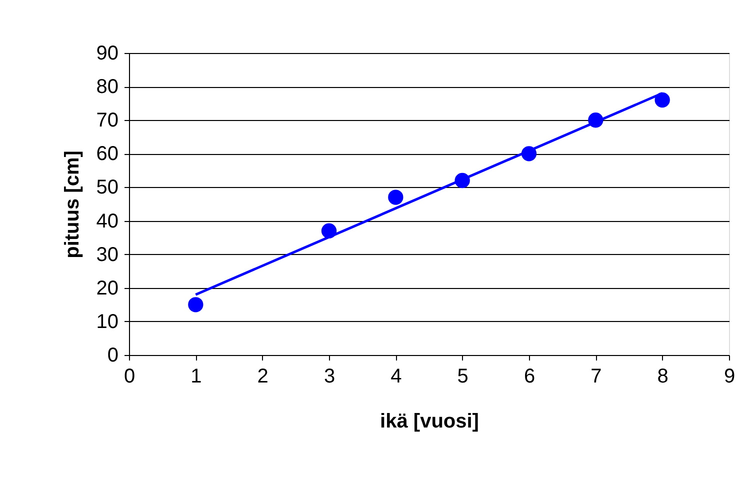  I want to click on x-tick-label: 4, so click(396, 377).